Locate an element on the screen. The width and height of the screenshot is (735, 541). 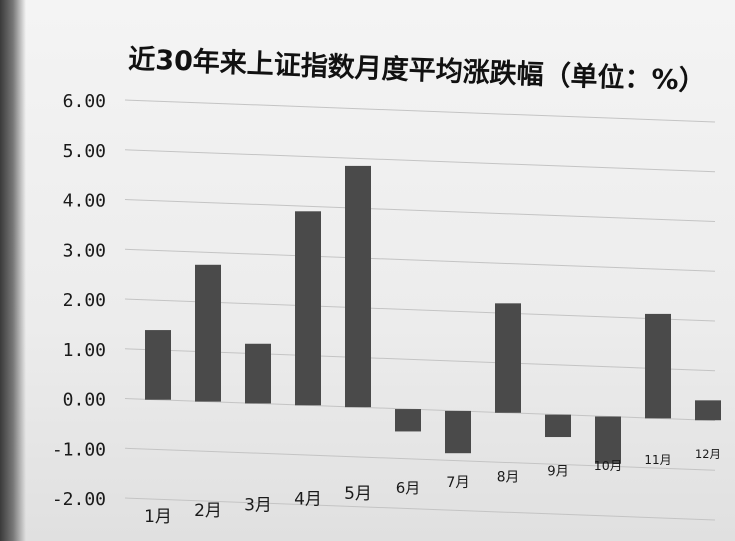
y-axis-ticks: 6.00 5.00 4.00 3.00 2.00 1.00 0.00 -1.00 -2.00 is located at coordinates (79, 300).